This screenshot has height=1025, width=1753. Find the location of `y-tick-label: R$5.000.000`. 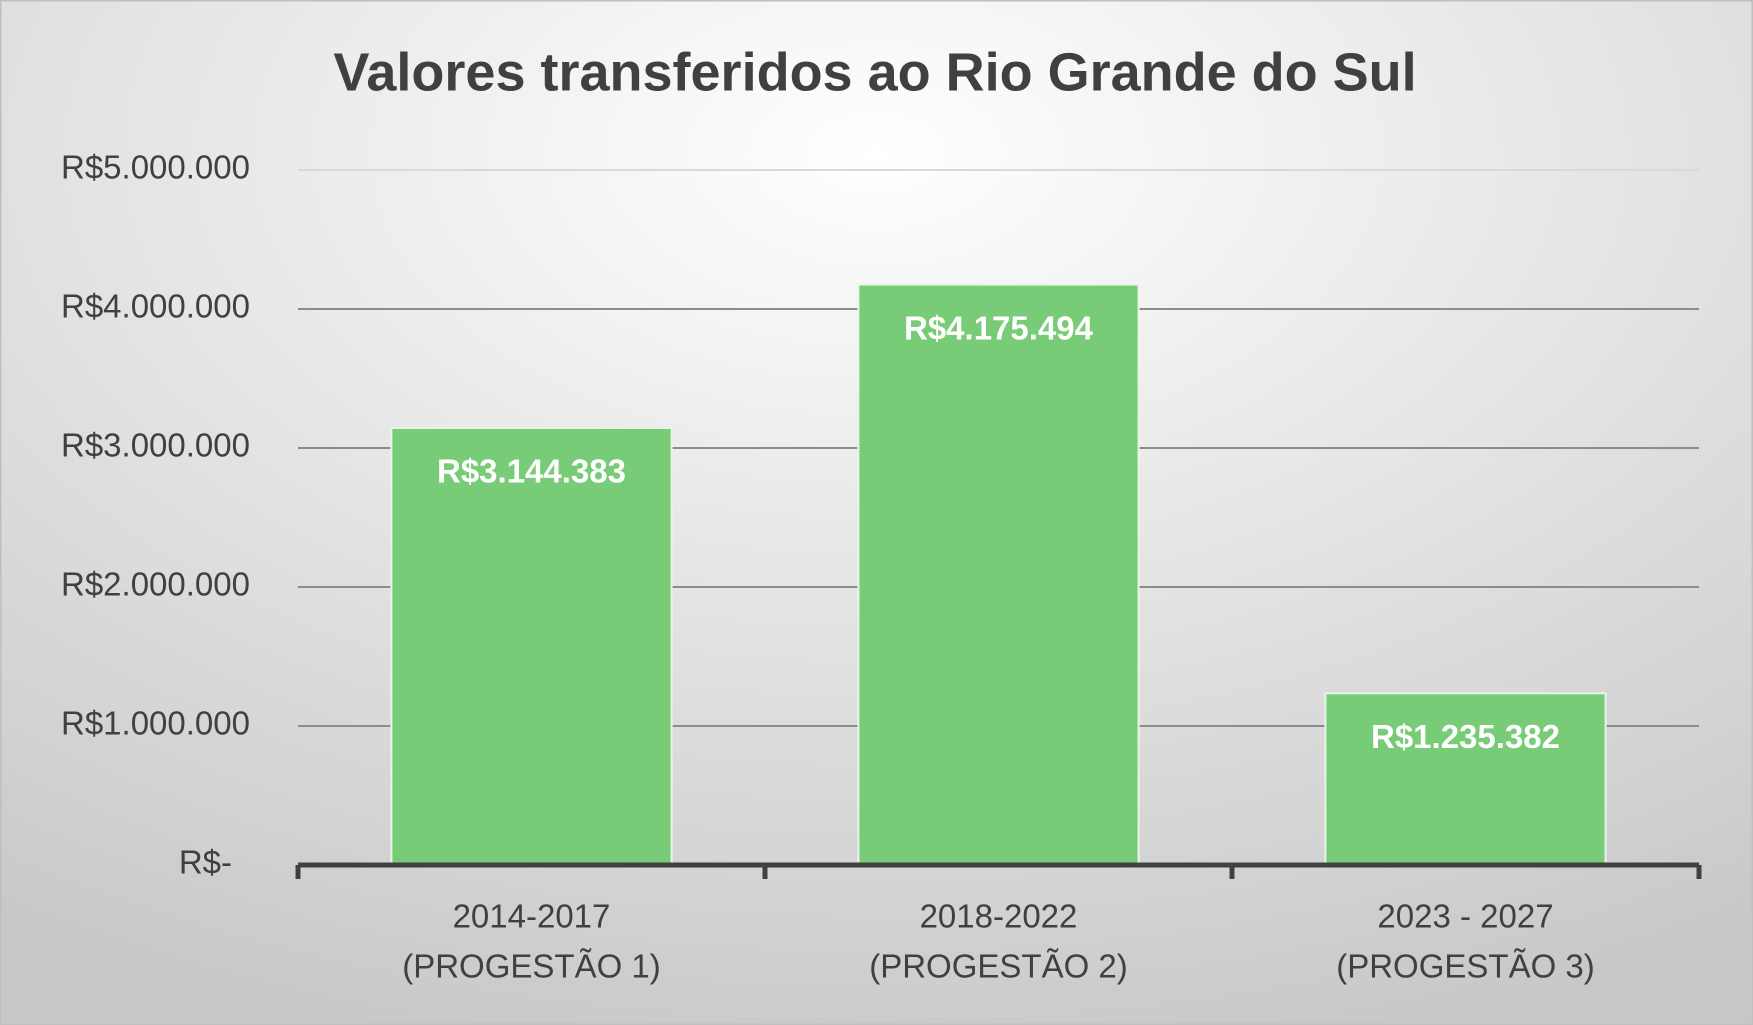

y-tick-label: R$5.000.000 is located at coordinates (155, 167).